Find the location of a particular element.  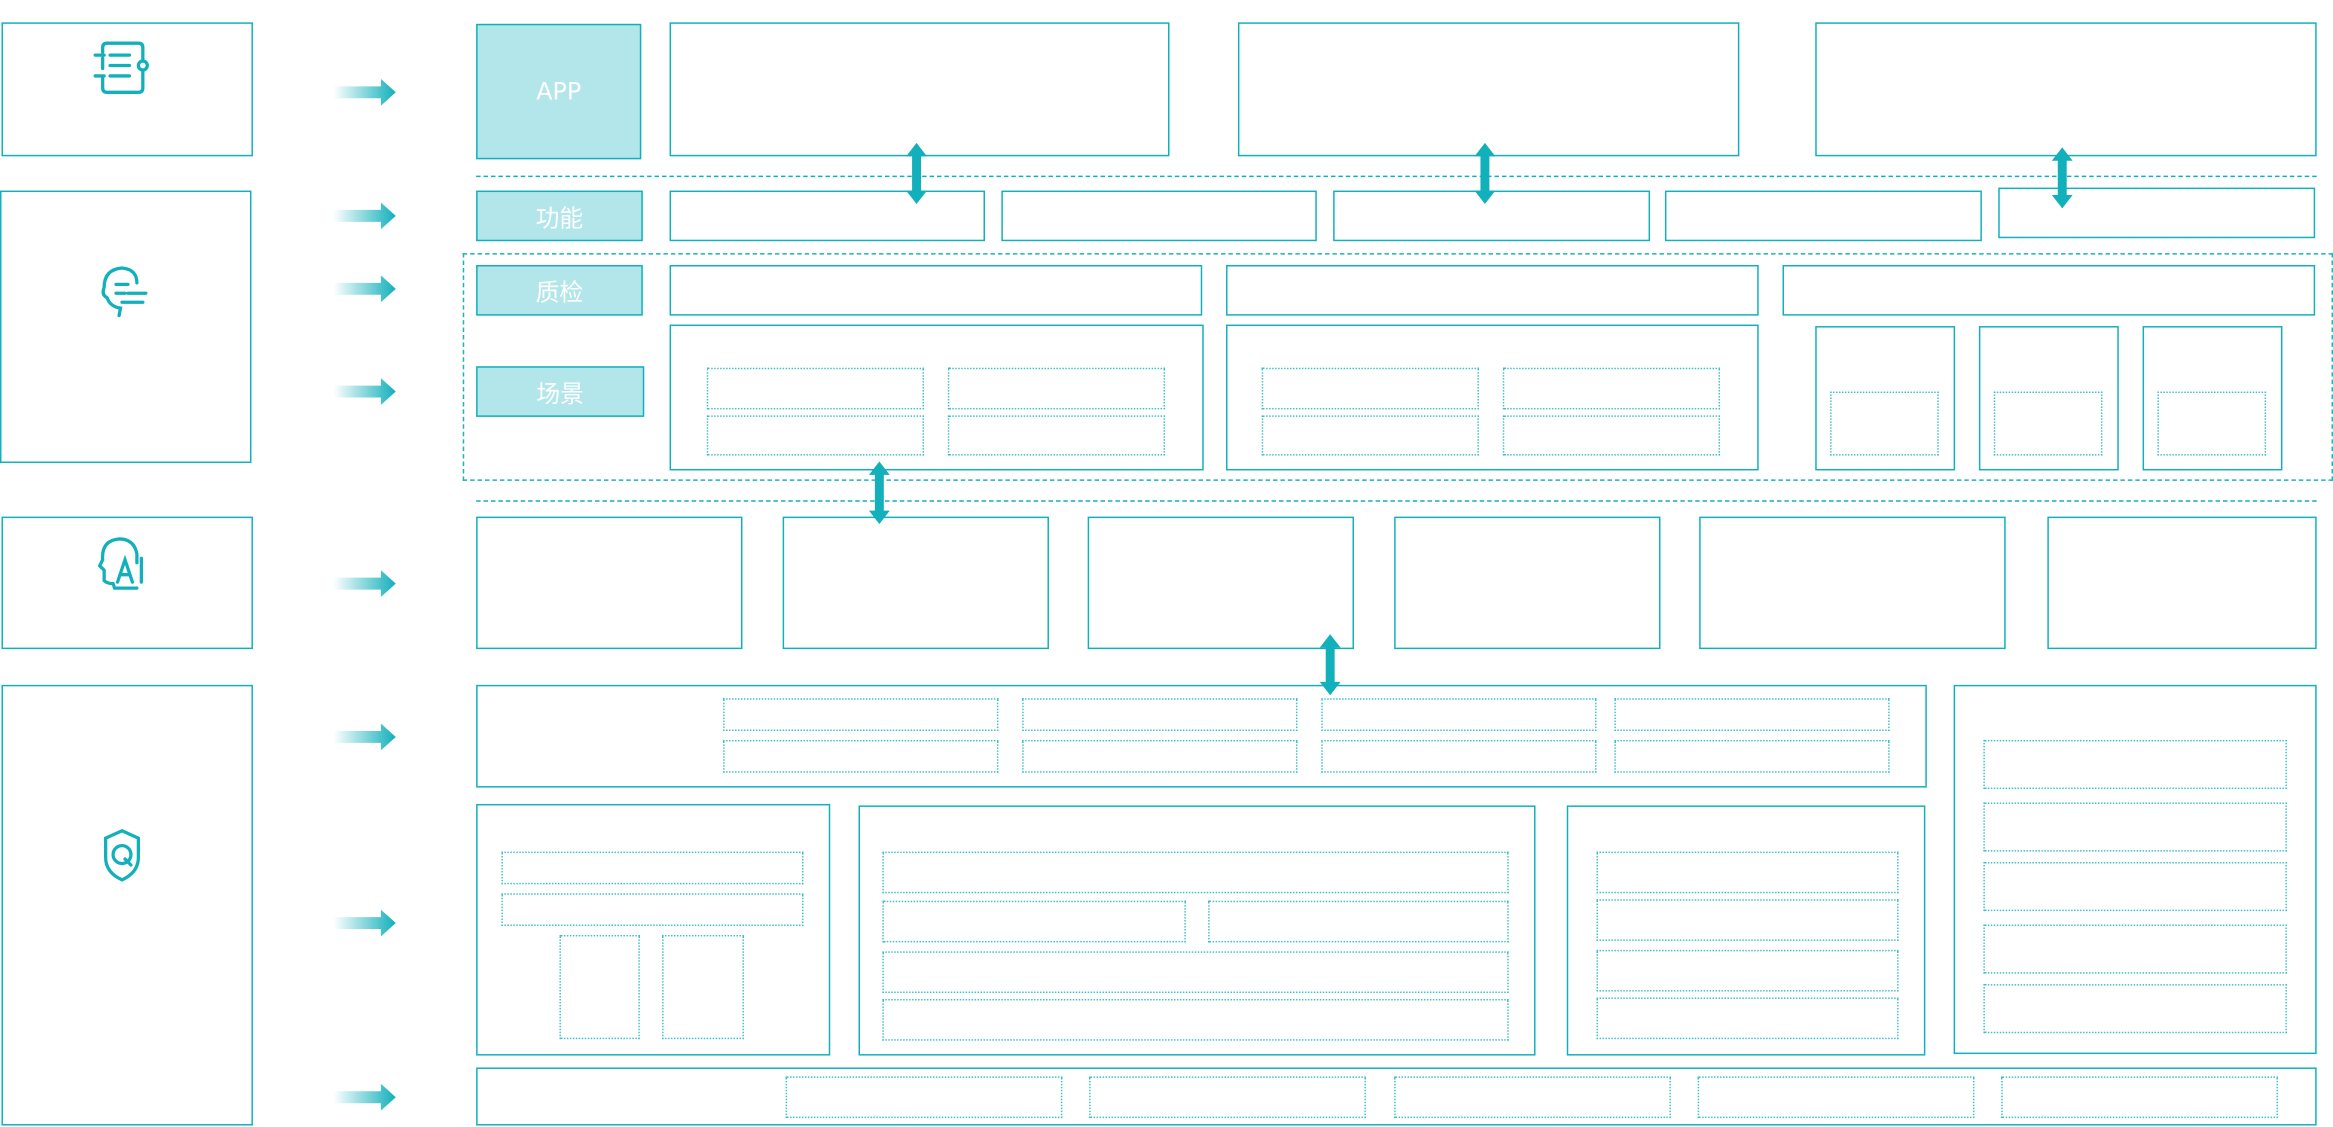

head-speech-icon is located at coordinates (124, 292).